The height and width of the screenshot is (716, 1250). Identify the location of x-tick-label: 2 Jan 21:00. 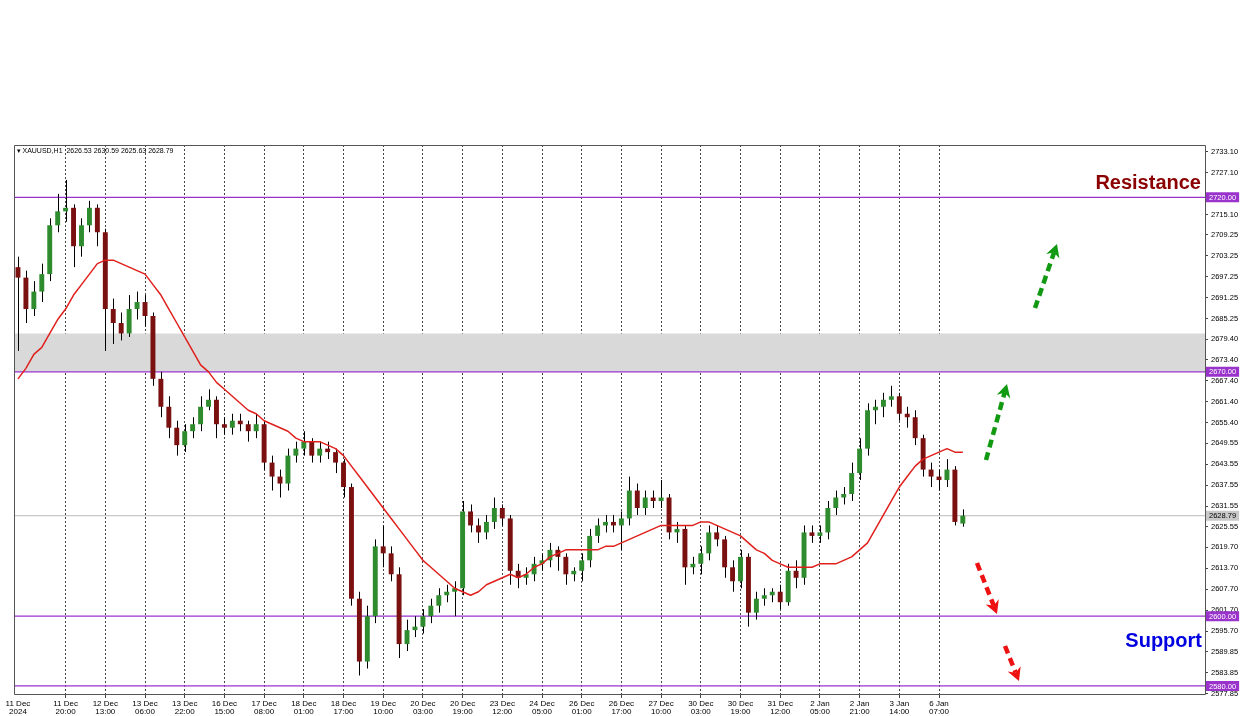
(860, 707).